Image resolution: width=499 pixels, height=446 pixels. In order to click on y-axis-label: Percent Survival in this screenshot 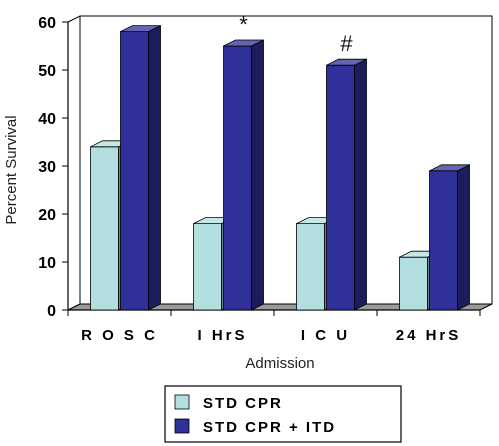, I will do `click(11, 169)`.